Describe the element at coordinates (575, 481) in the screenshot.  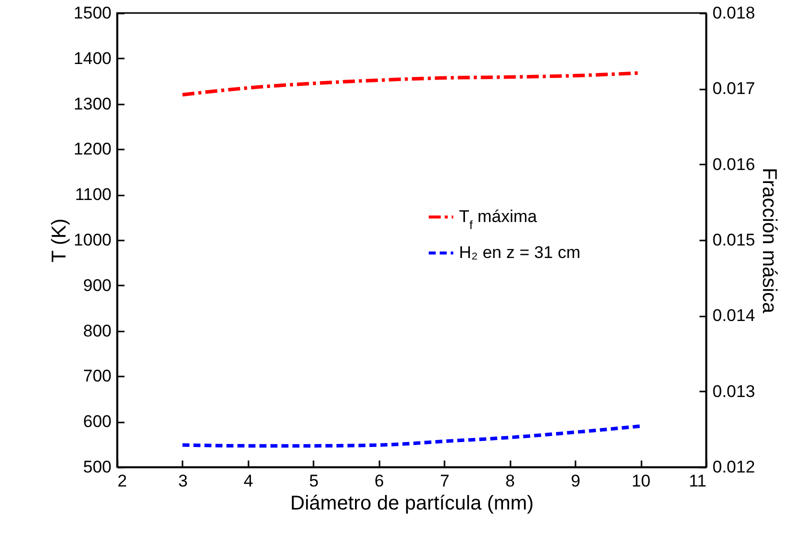
I see `x-tick-label: 9` at that location.